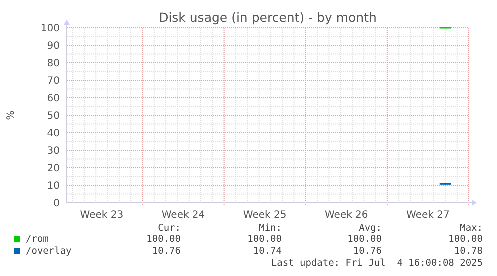 This screenshot has width=497, height=276. I want to click on x-tick-label: Week 25, so click(265, 215).